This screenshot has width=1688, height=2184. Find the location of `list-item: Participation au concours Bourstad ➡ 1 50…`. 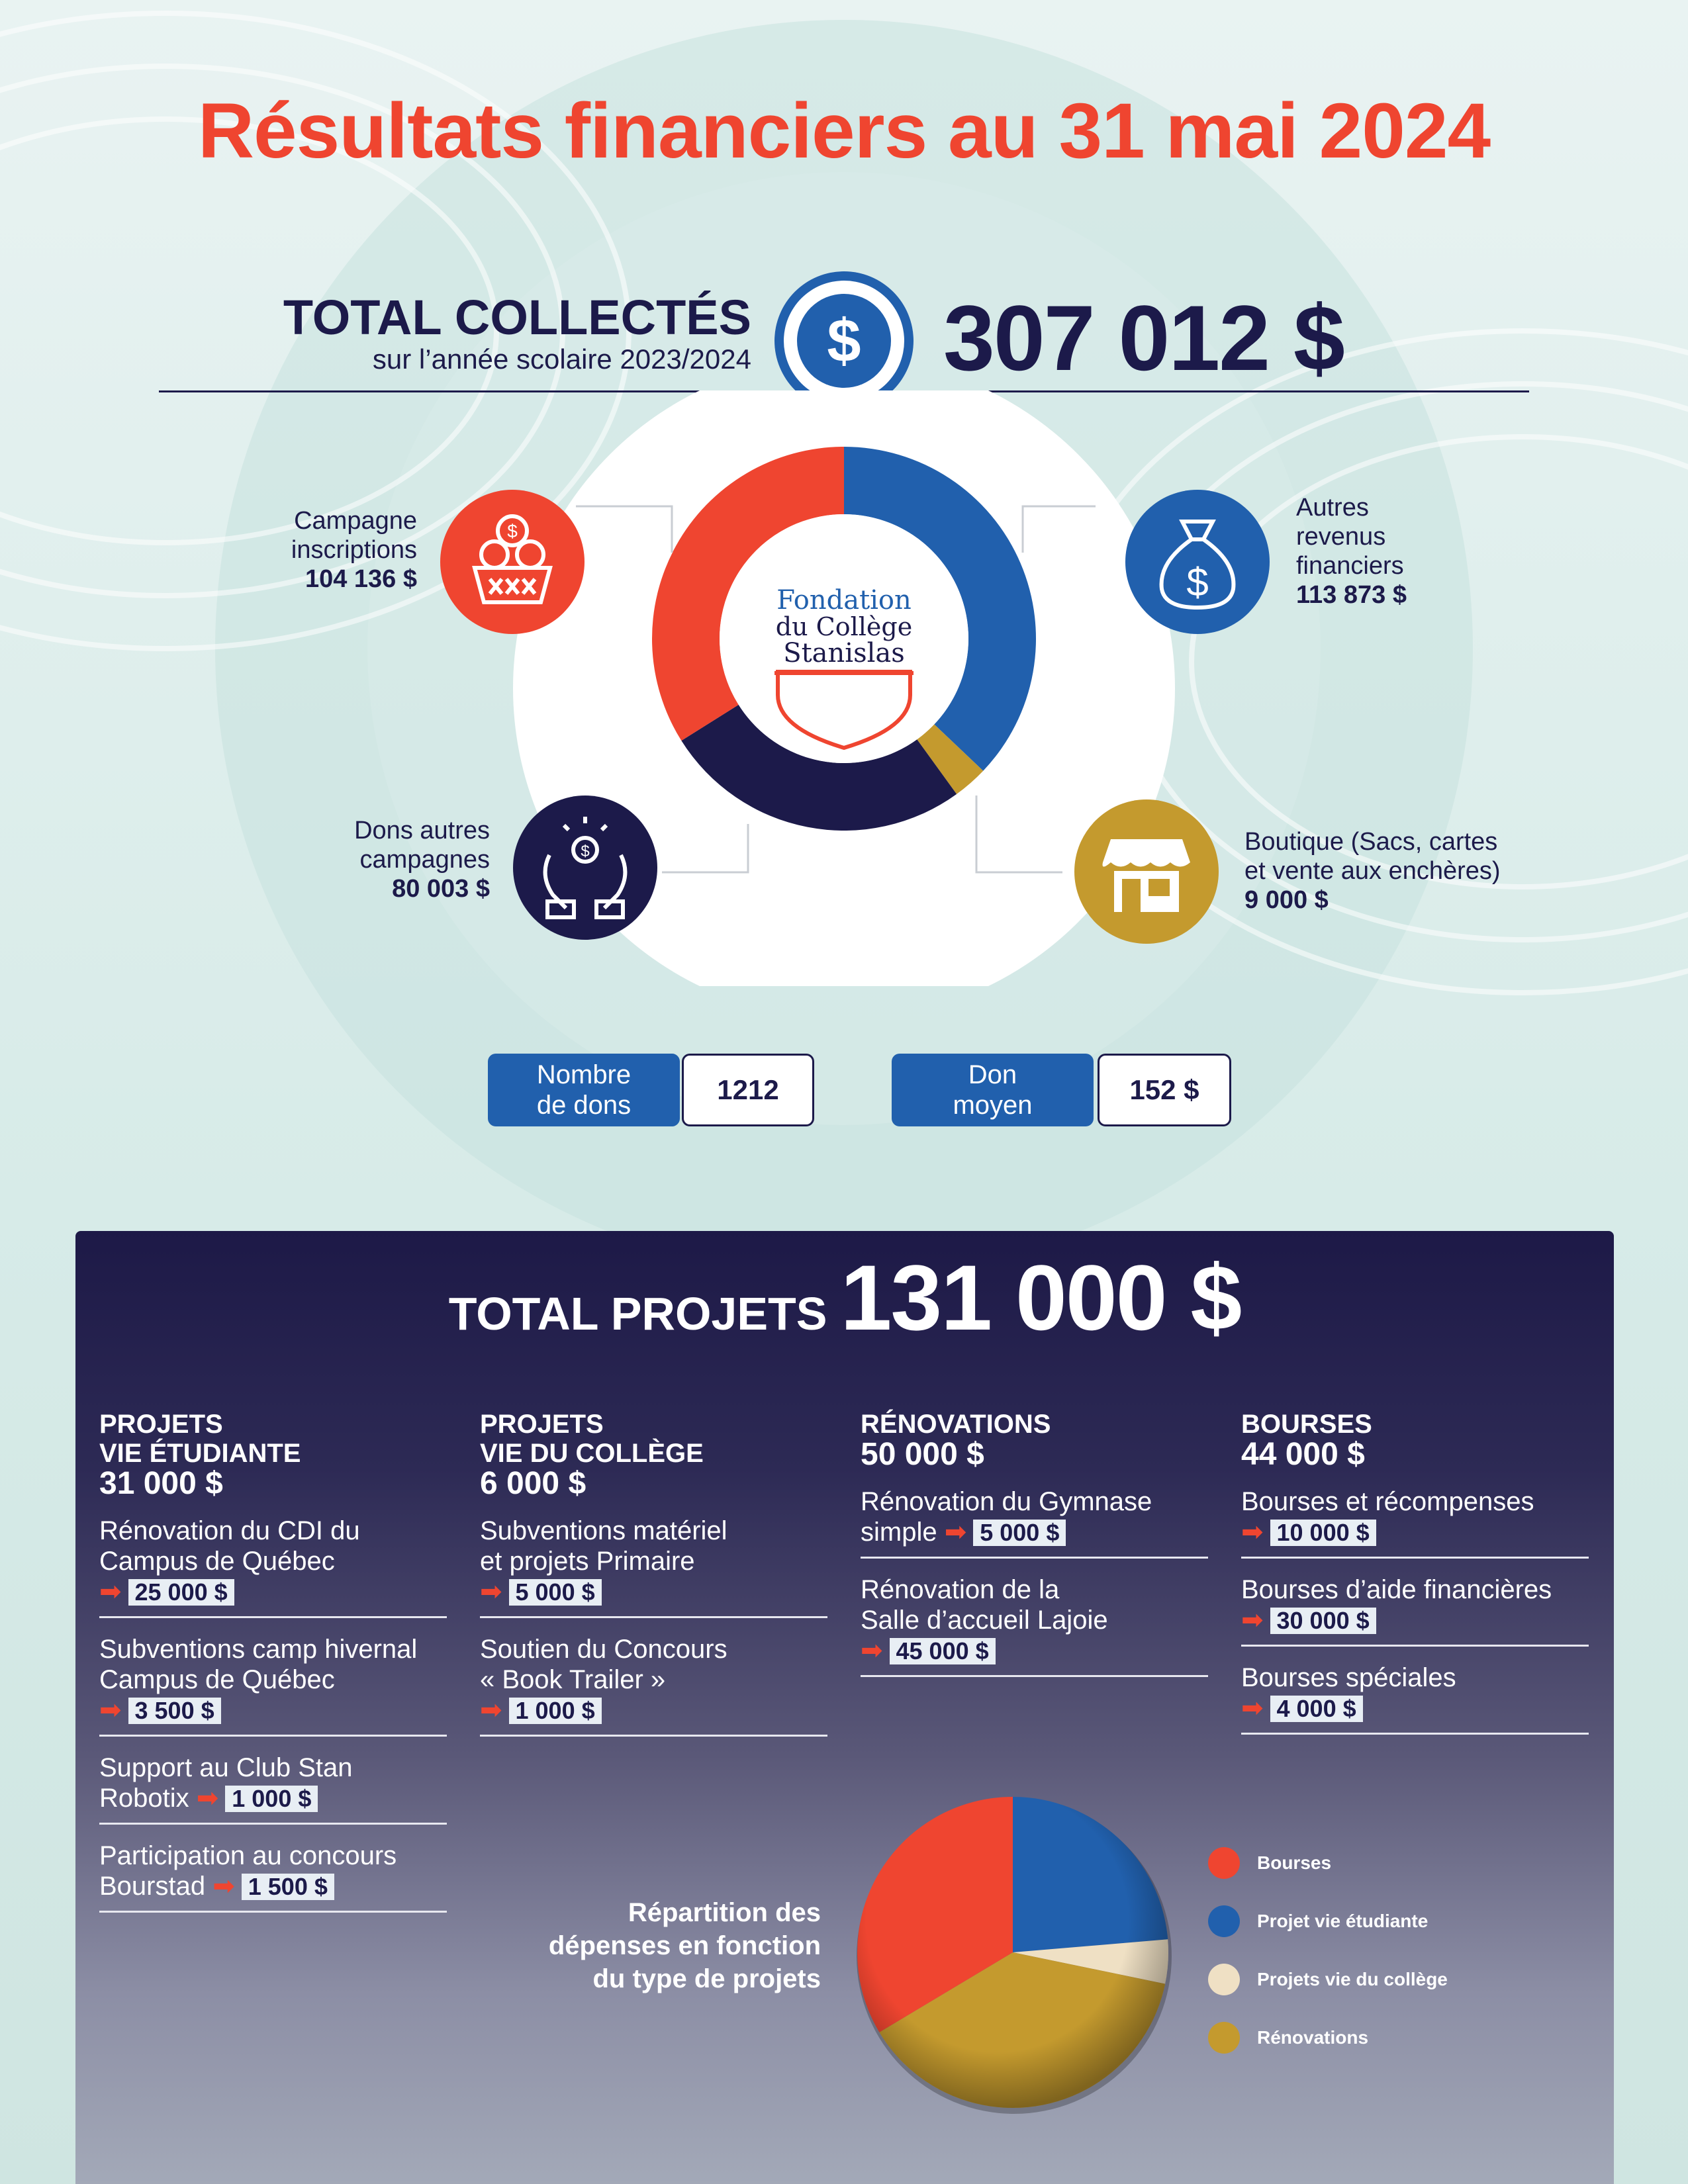

list-item: Participation au concours Bourstad ➡ 1 50… is located at coordinates (273, 1877).